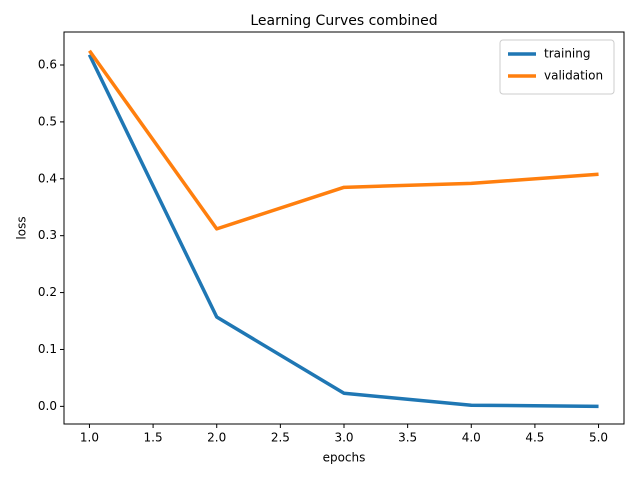 This screenshot has height=480, width=640. Describe the element at coordinates (534, 438) in the screenshot. I see `x-tick-label: 4.5` at that location.